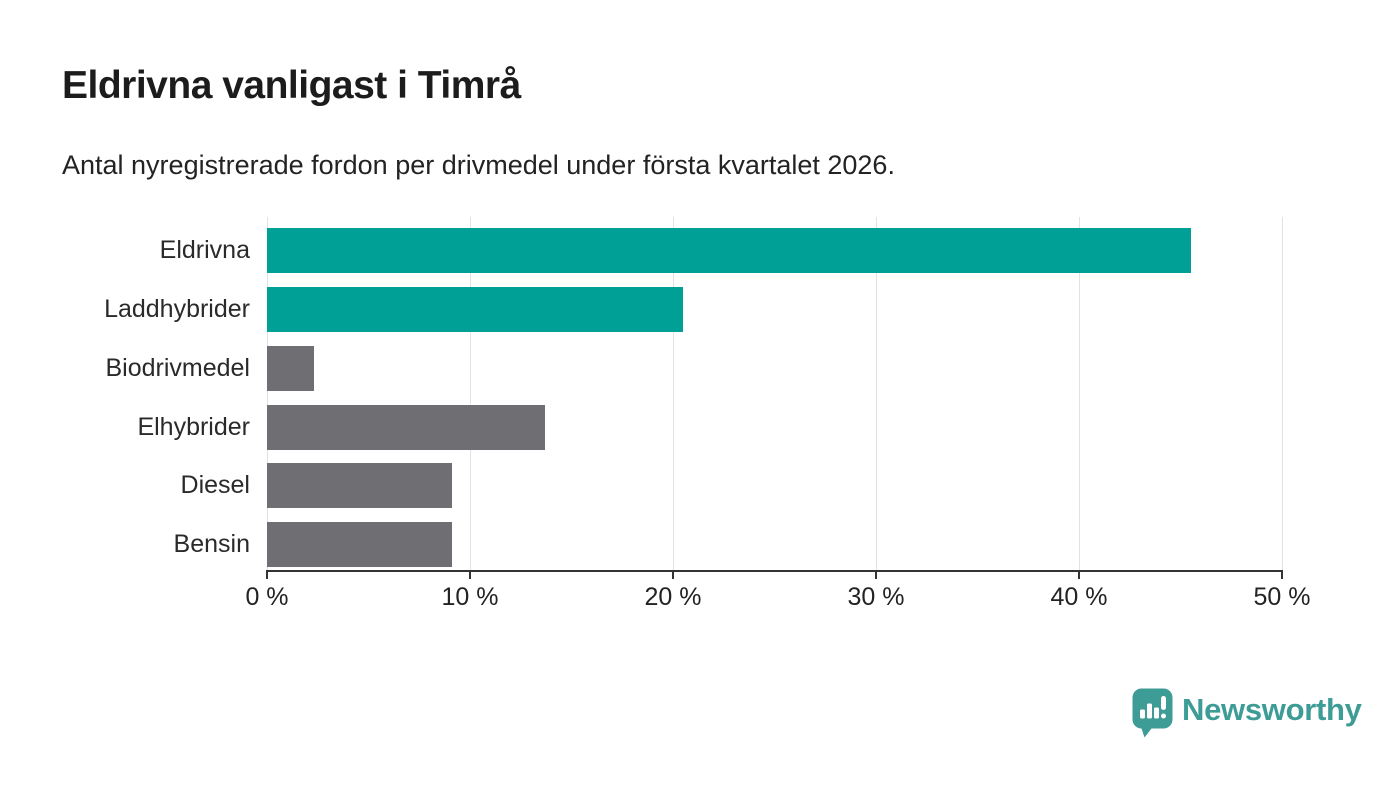 This screenshot has height=793, width=1400. What do you see at coordinates (267, 597) in the screenshot?
I see `tick-label: 0 %` at bounding box center [267, 597].